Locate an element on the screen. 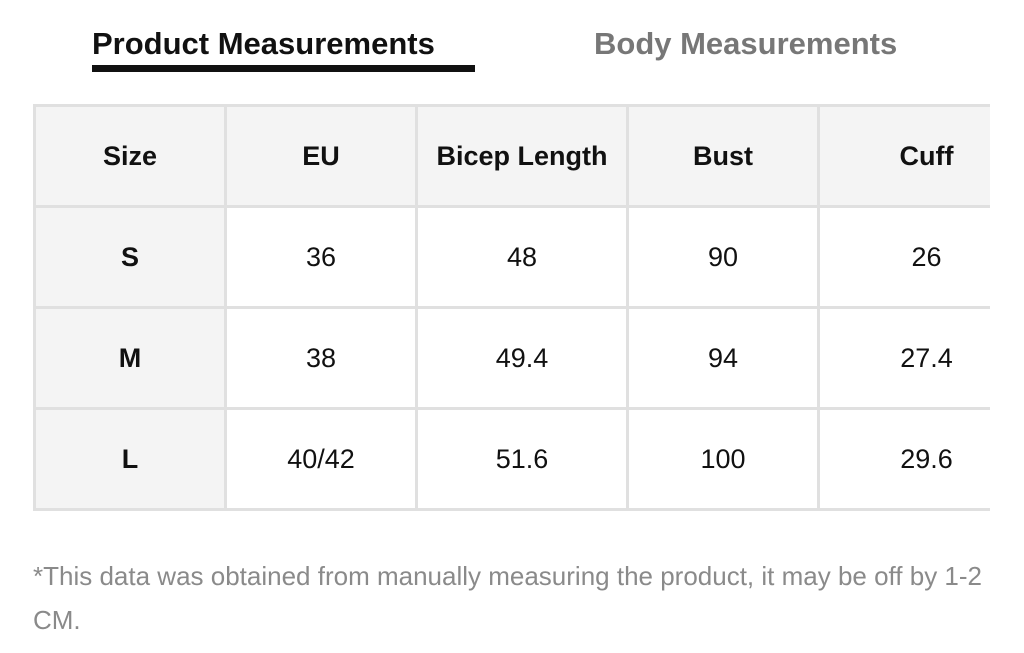  table-cell: 49.4 is located at coordinates (522, 358).